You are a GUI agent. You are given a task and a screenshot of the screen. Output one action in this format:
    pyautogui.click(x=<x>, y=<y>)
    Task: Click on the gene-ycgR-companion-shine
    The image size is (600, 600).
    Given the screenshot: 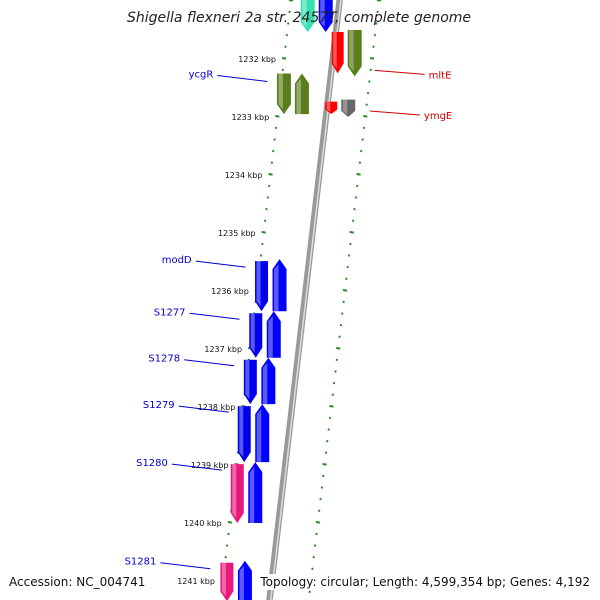 What is the action you would take?
    pyautogui.click(x=280, y=91)
    